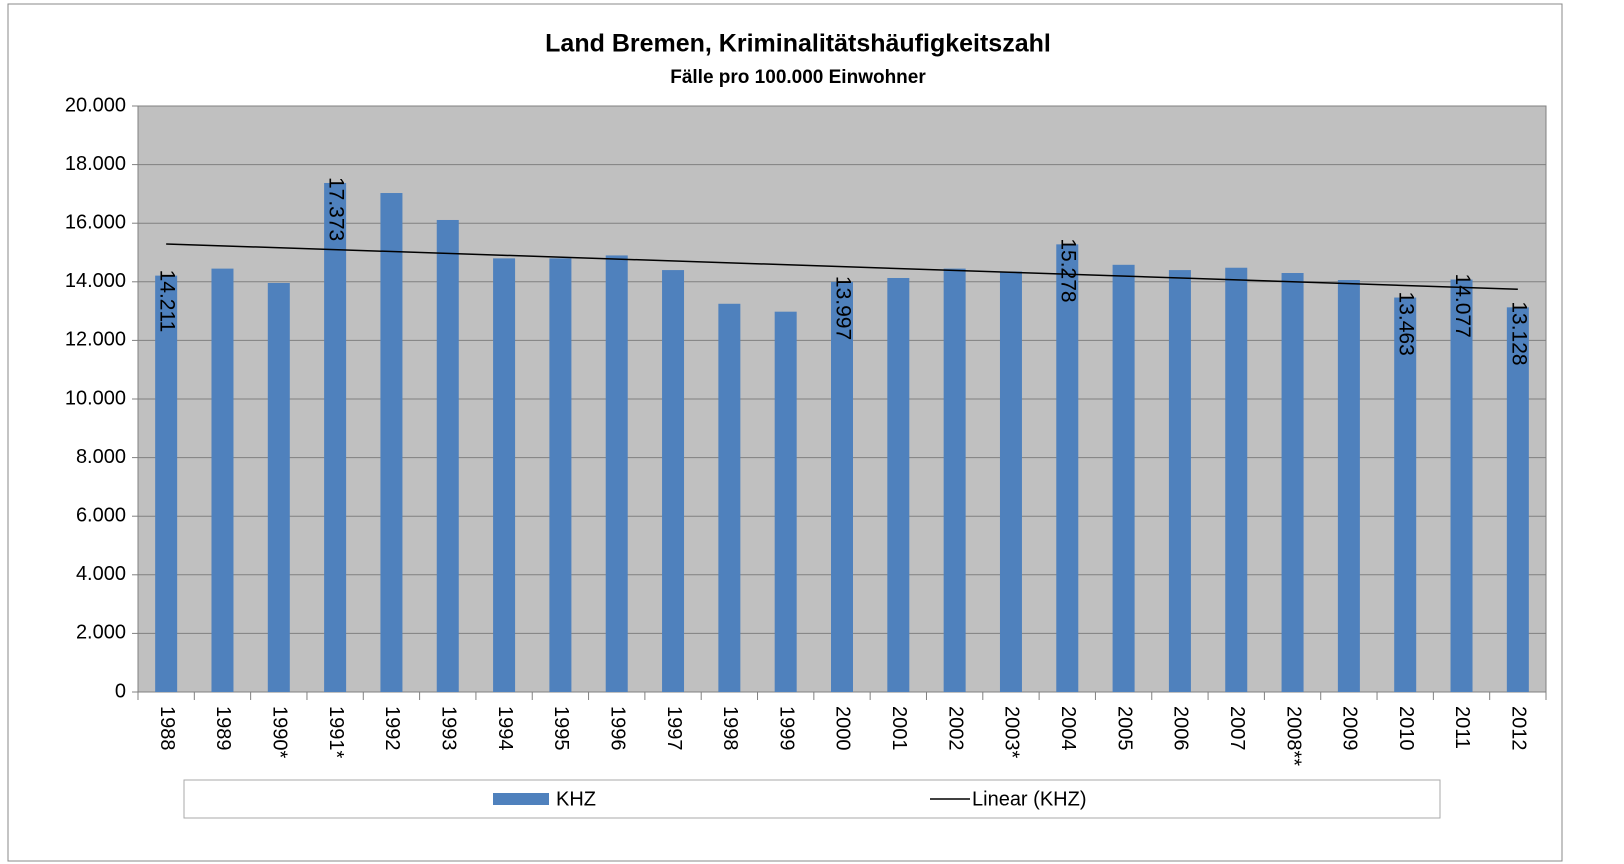  I want to click on x-tick-label: 2003*, so click(1012, 732).